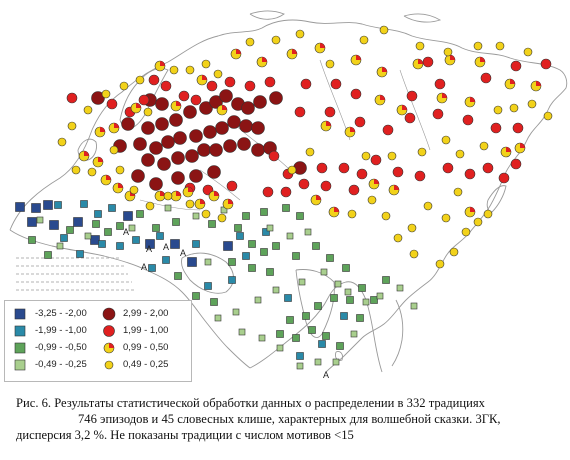 The width and height of the screenshot is (570, 460). What do you see at coordinates (61, 347) in the screenshot?
I see `legend-label: -0,99 - -0,50` at bounding box center [61, 347].